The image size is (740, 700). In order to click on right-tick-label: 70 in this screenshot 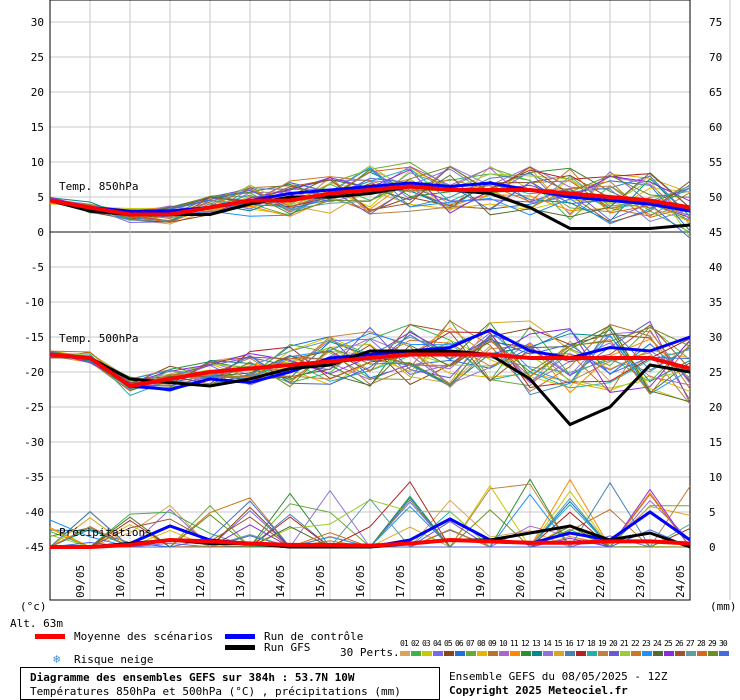, I will do `click(715, 57)`.